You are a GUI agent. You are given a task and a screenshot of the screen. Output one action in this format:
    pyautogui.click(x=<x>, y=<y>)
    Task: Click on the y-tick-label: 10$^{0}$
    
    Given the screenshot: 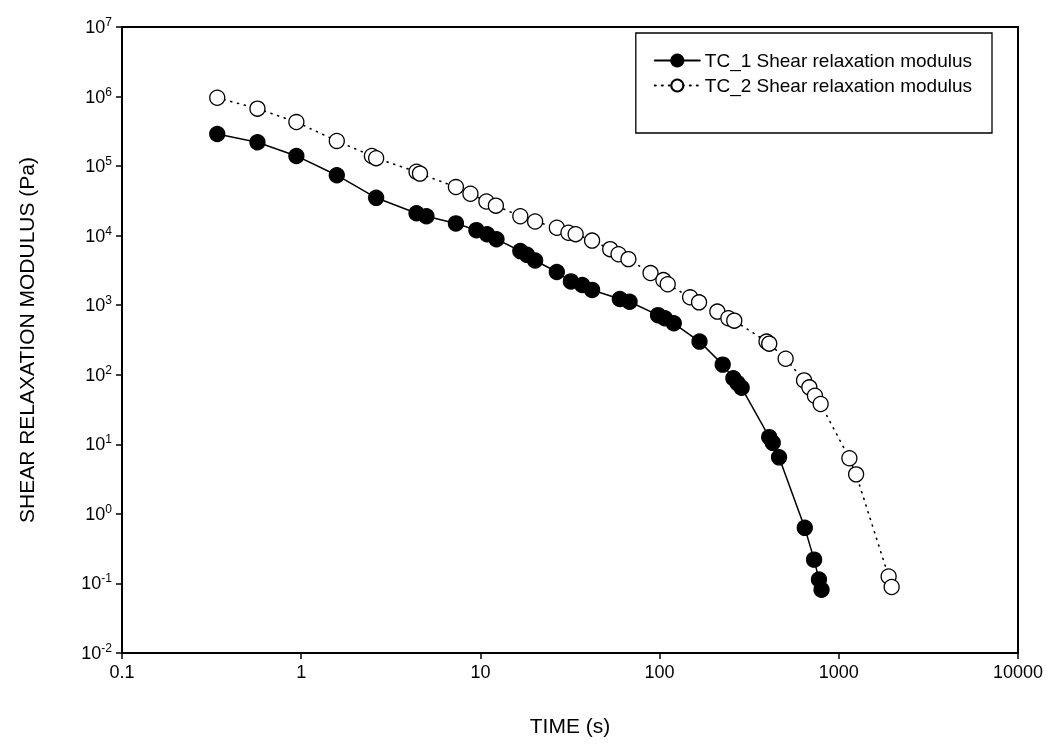 What is the action you would take?
    pyautogui.click(x=98, y=513)
    